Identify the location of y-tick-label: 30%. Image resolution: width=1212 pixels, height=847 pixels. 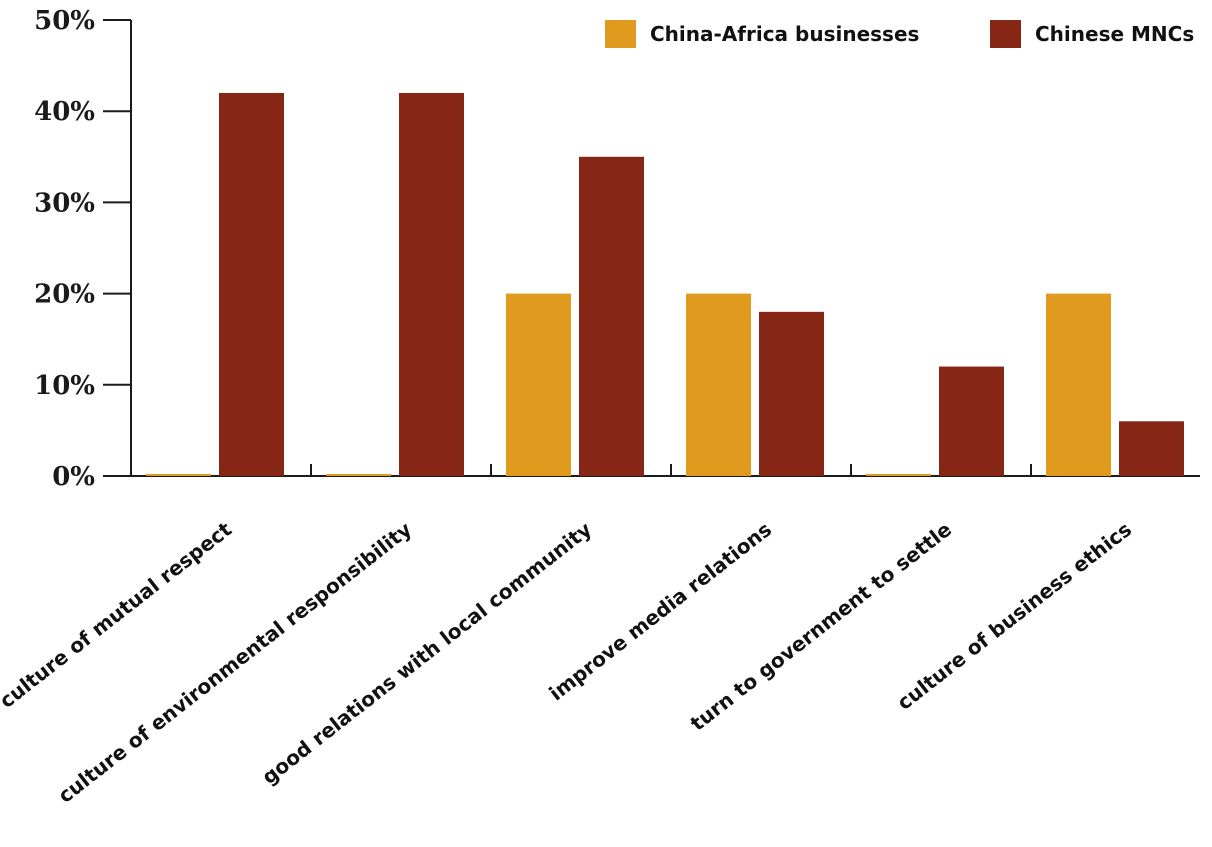
(64, 203).